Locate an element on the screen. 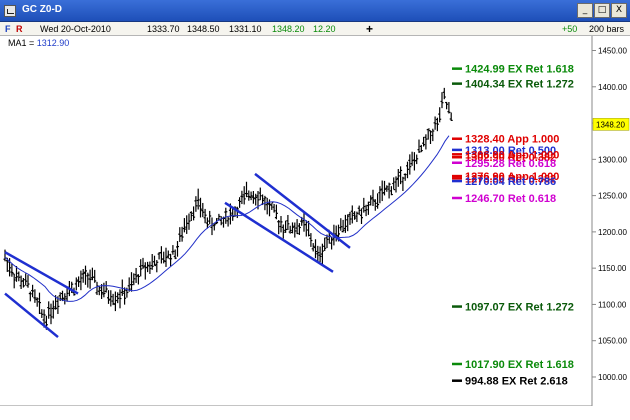 This screenshot has width=630, height=420. price-tick-label: 1000.00 is located at coordinates (612, 377).